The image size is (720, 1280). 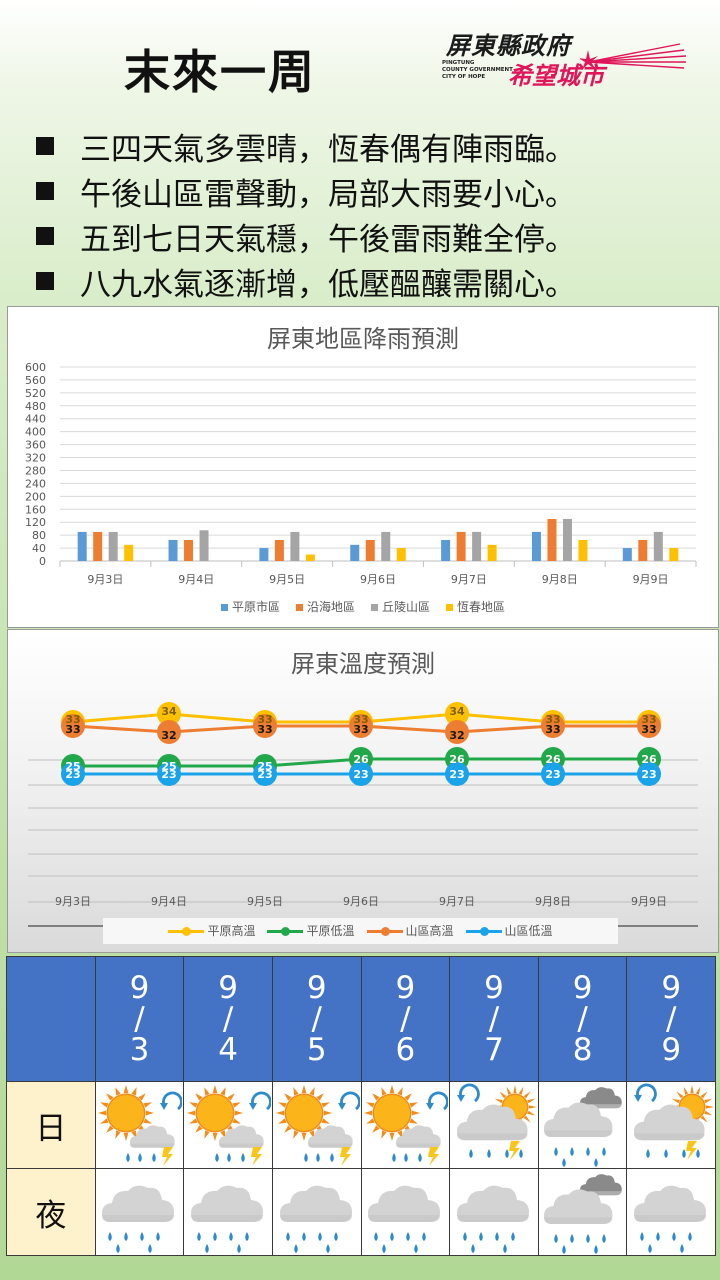 What do you see at coordinates (139, 1019) in the screenshot?
I see `date-header: 9 / 3` at bounding box center [139, 1019].